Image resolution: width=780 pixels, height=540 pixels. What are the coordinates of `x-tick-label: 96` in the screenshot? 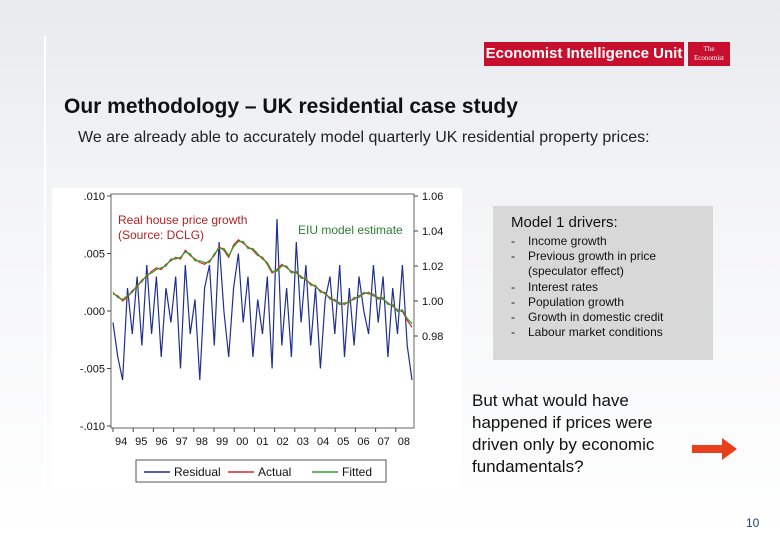 It's located at (161, 442).